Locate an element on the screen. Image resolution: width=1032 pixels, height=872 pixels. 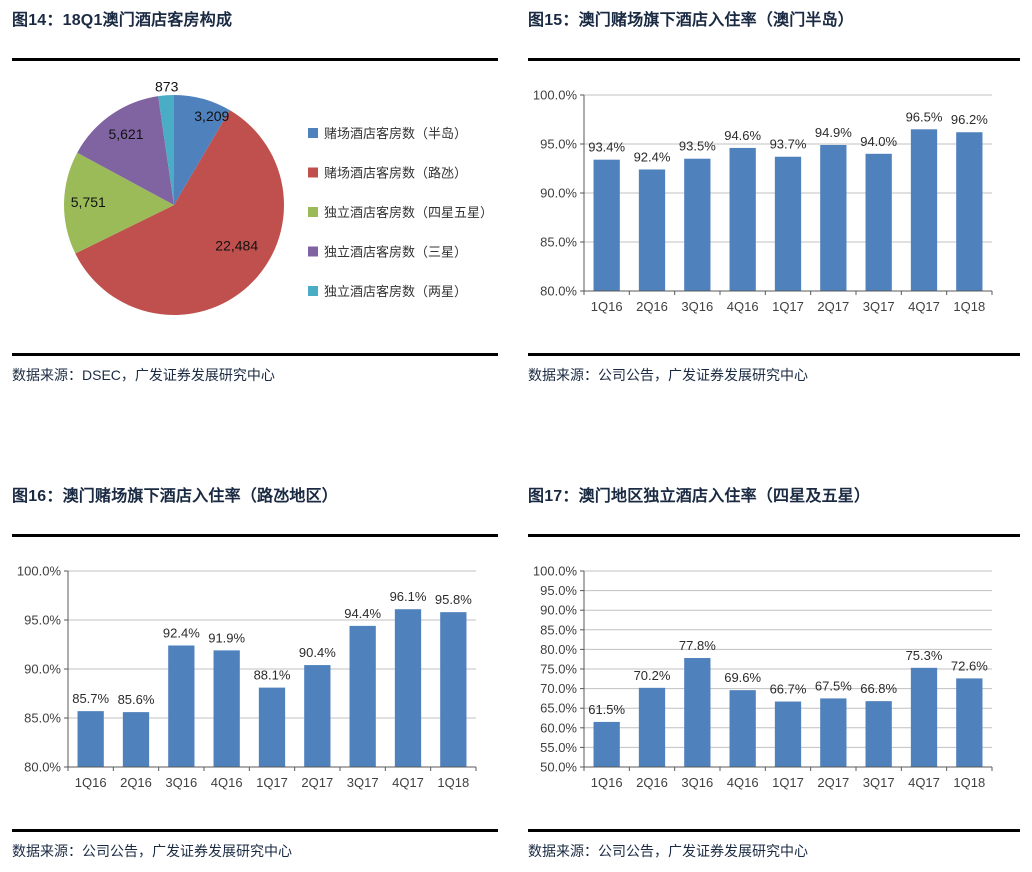
pie-slices is located at coordinates (174, 205).